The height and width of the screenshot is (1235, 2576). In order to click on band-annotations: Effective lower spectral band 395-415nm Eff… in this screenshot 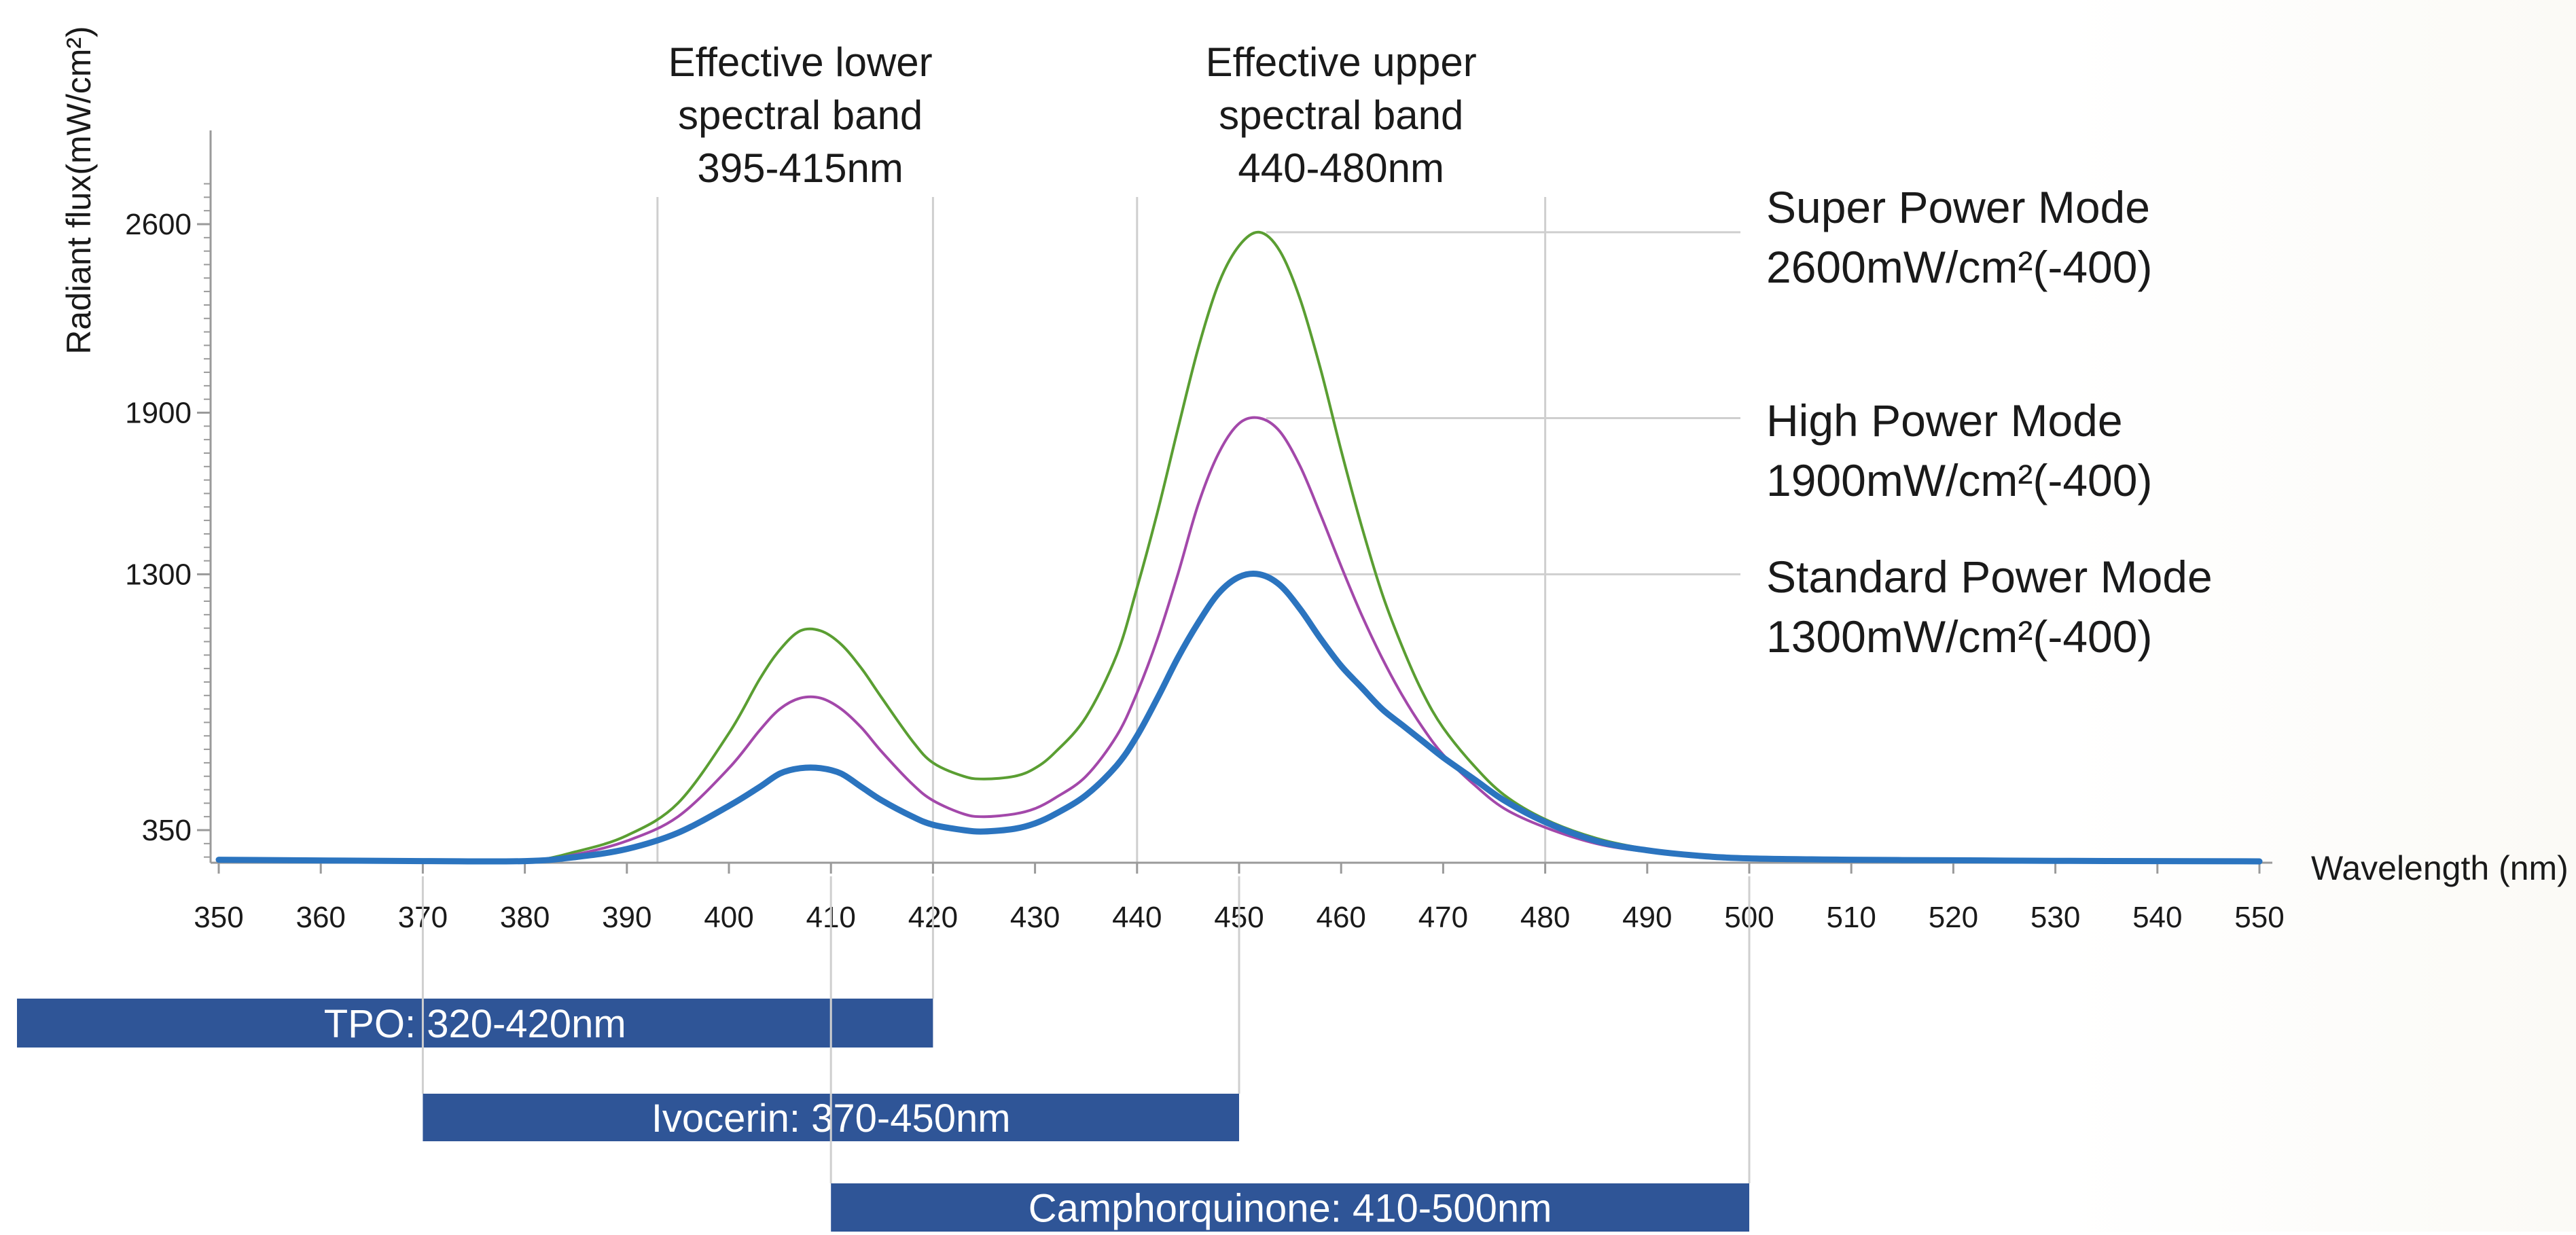, I will do `click(1072, 115)`.